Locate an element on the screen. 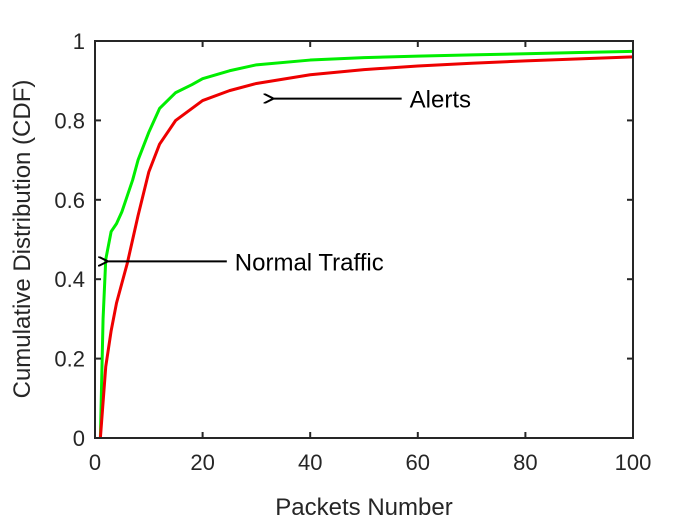 Image resolution: width=700 pixels, height=525 pixels. y-tick-label: 0.8 is located at coordinates (69, 120).